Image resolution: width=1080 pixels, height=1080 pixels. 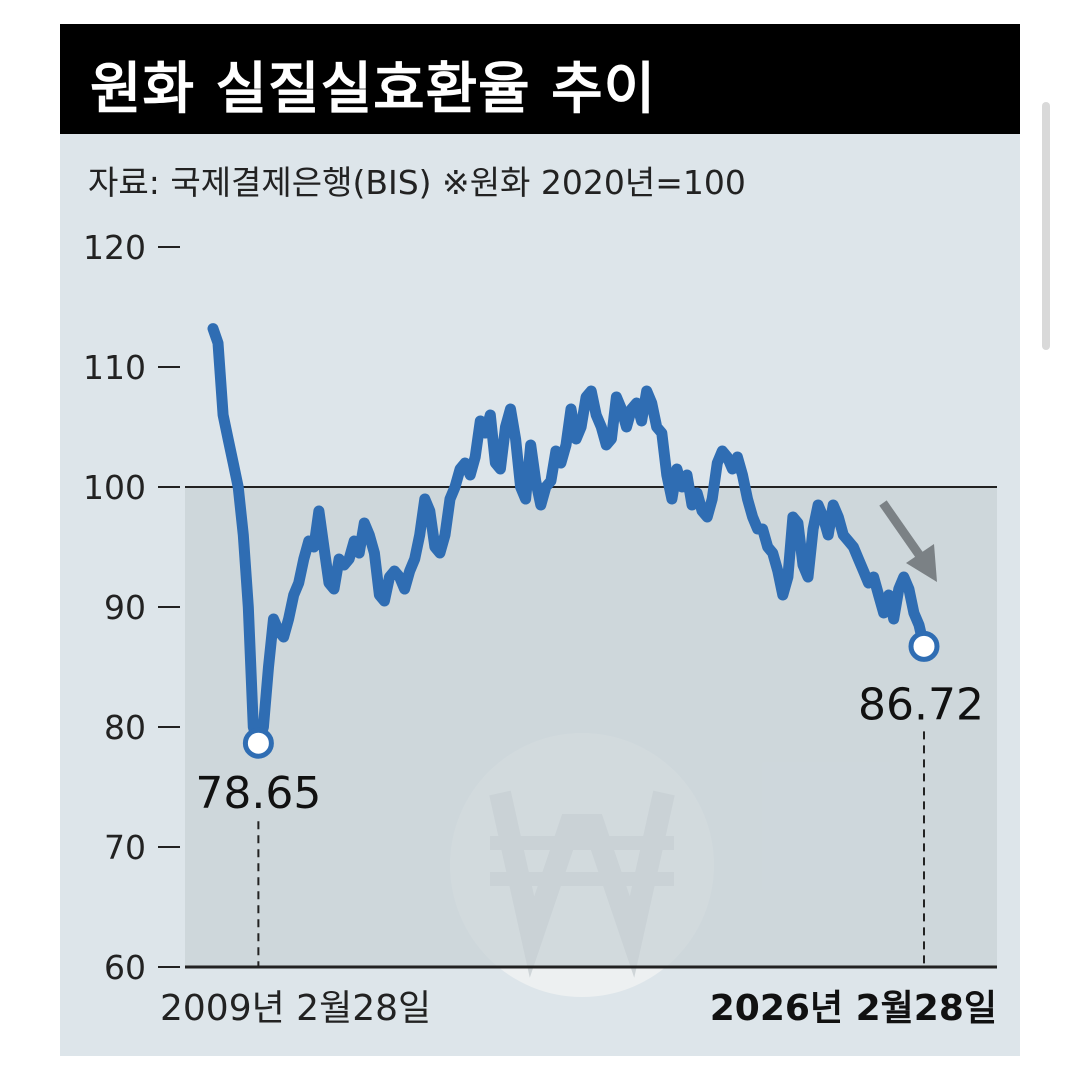 What do you see at coordinates (258, 793) in the screenshot?
I see `min-value-label: 78.65` at bounding box center [258, 793].